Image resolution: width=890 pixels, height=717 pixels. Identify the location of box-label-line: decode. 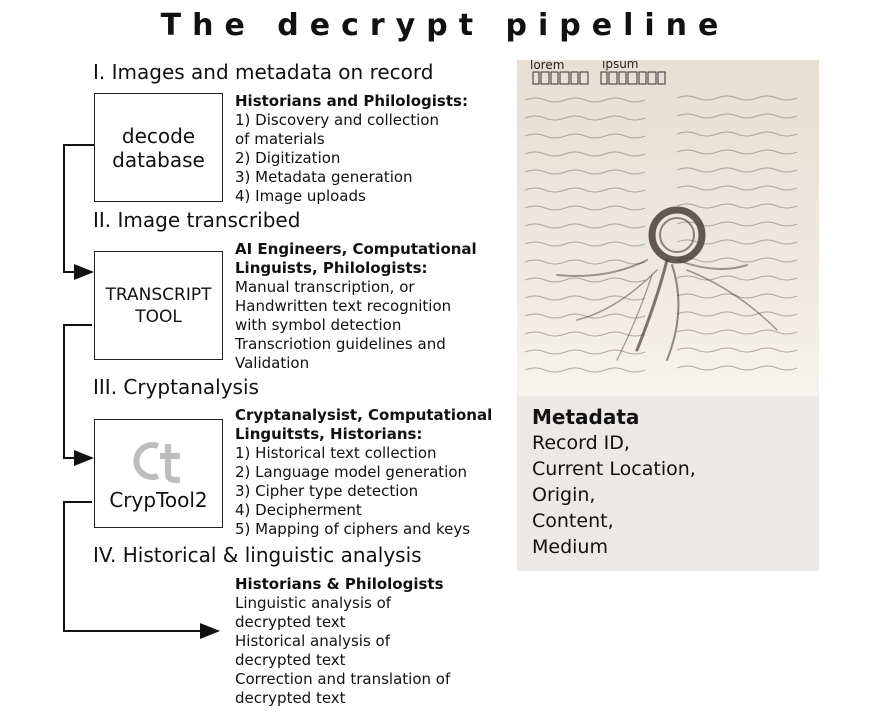
(158, 135).